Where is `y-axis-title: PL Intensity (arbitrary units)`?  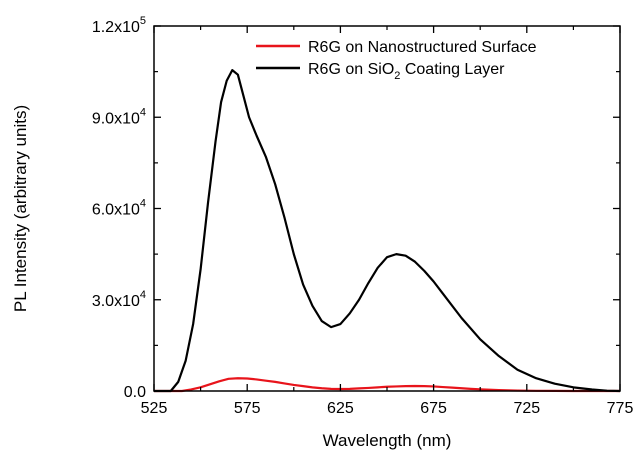 y-axis-title: PL Intensity (arbitrary units) is located at coordinates (20, 208).